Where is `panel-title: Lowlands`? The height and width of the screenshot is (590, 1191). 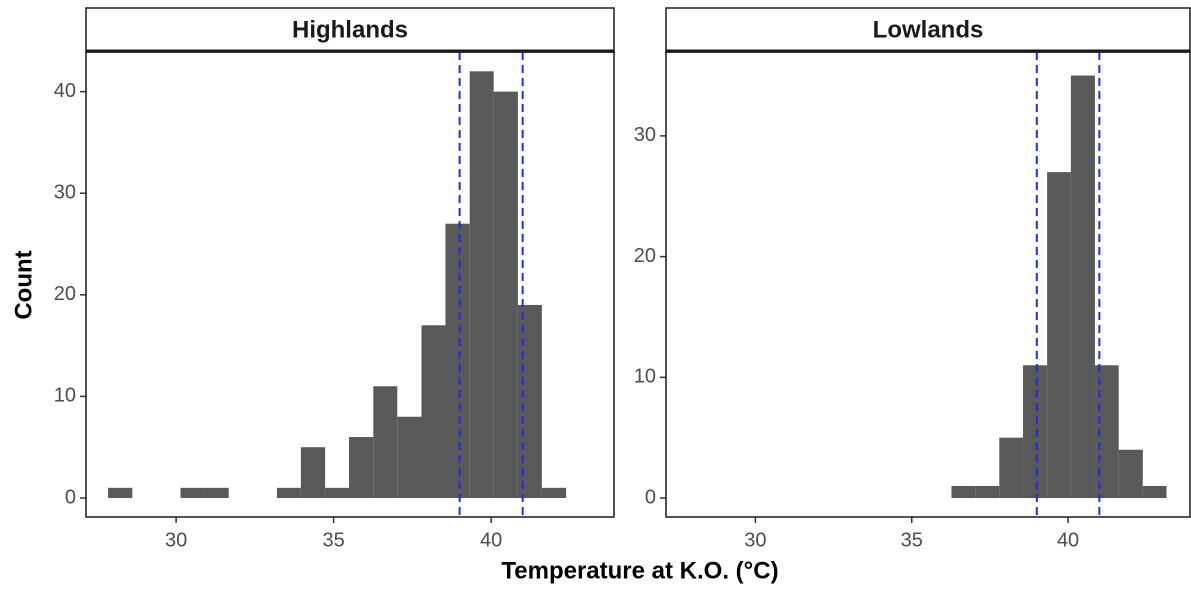
panel-title: Lowlands is located at coordinates (928, 29).